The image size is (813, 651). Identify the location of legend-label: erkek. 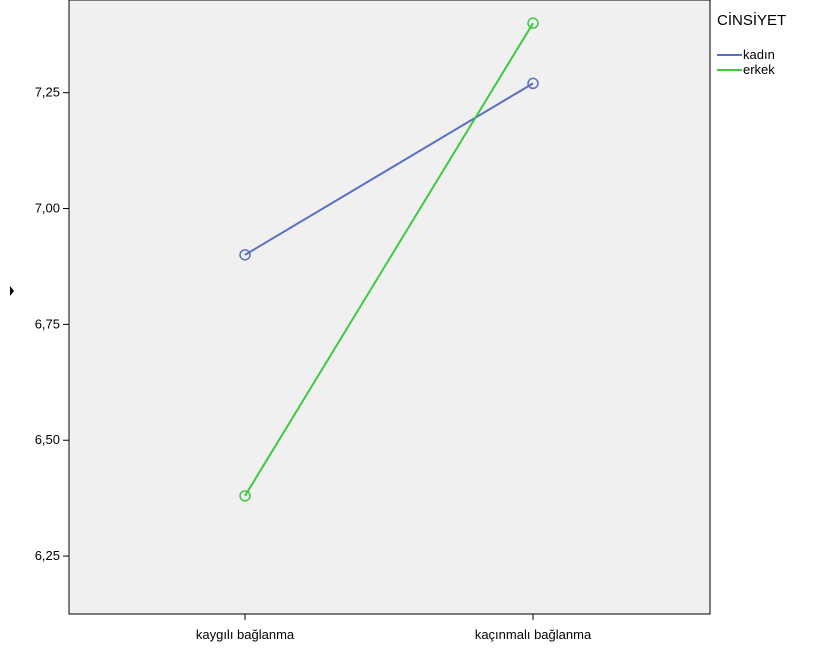
(759, 69).